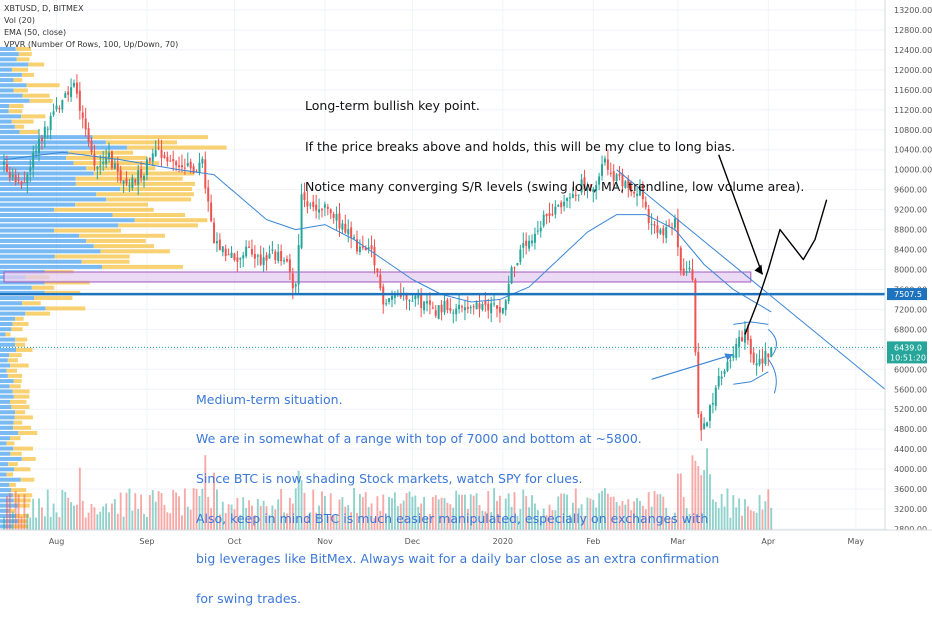 This screenshot has height=619, width=932. What do you see at coordinates (751, 323) in the screenshot?
I see `range-top-line` at bounding box center [751, 323].